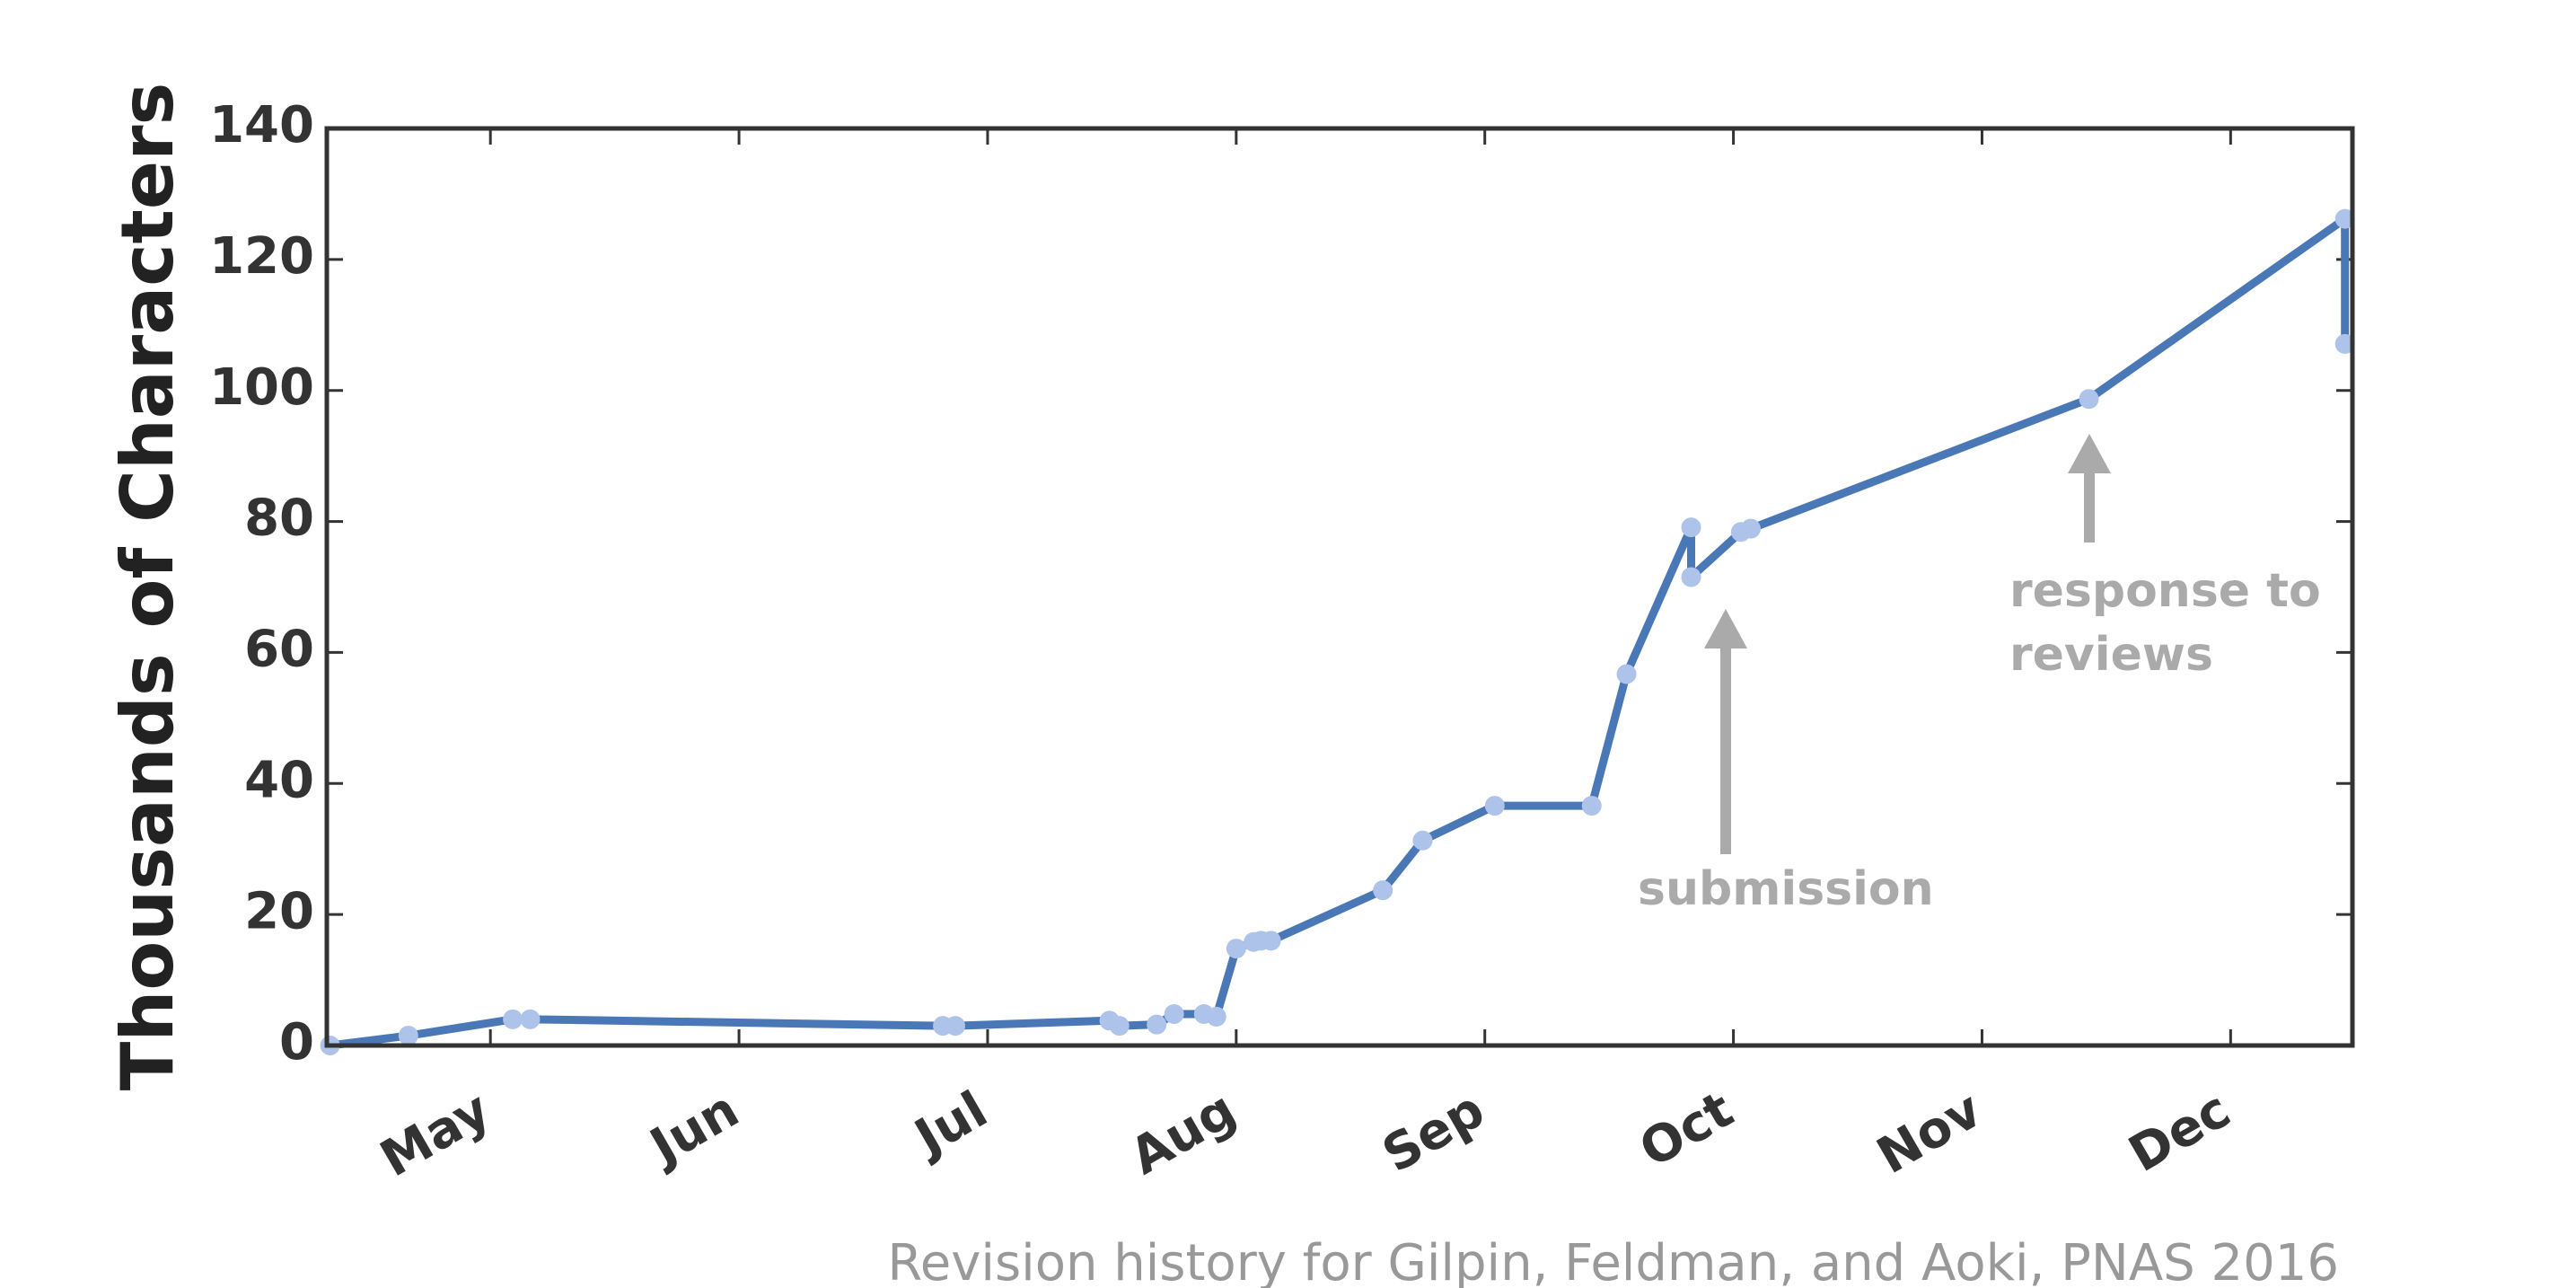  Describe the element at coordinates (147, 586) in the screenshot. I see `y-axis-label: Thousands of Characters` at that location.